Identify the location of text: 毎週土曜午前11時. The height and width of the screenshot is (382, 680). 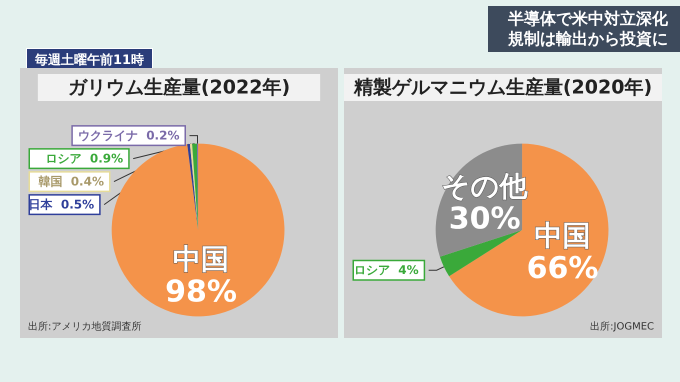
(90, 60).